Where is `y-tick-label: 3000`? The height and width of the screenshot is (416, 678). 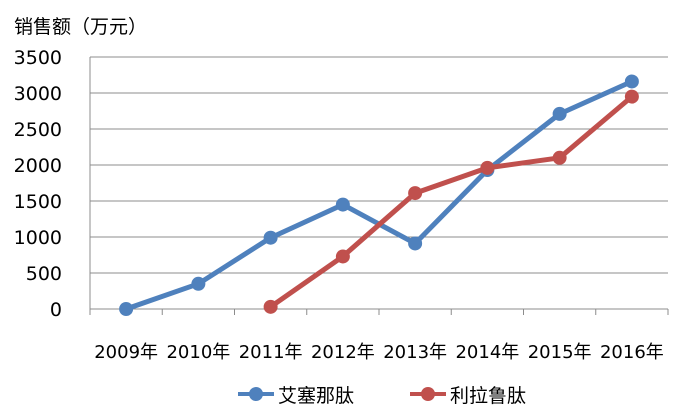
y-tick-label: 3000 is located at coordinates (38, 94).